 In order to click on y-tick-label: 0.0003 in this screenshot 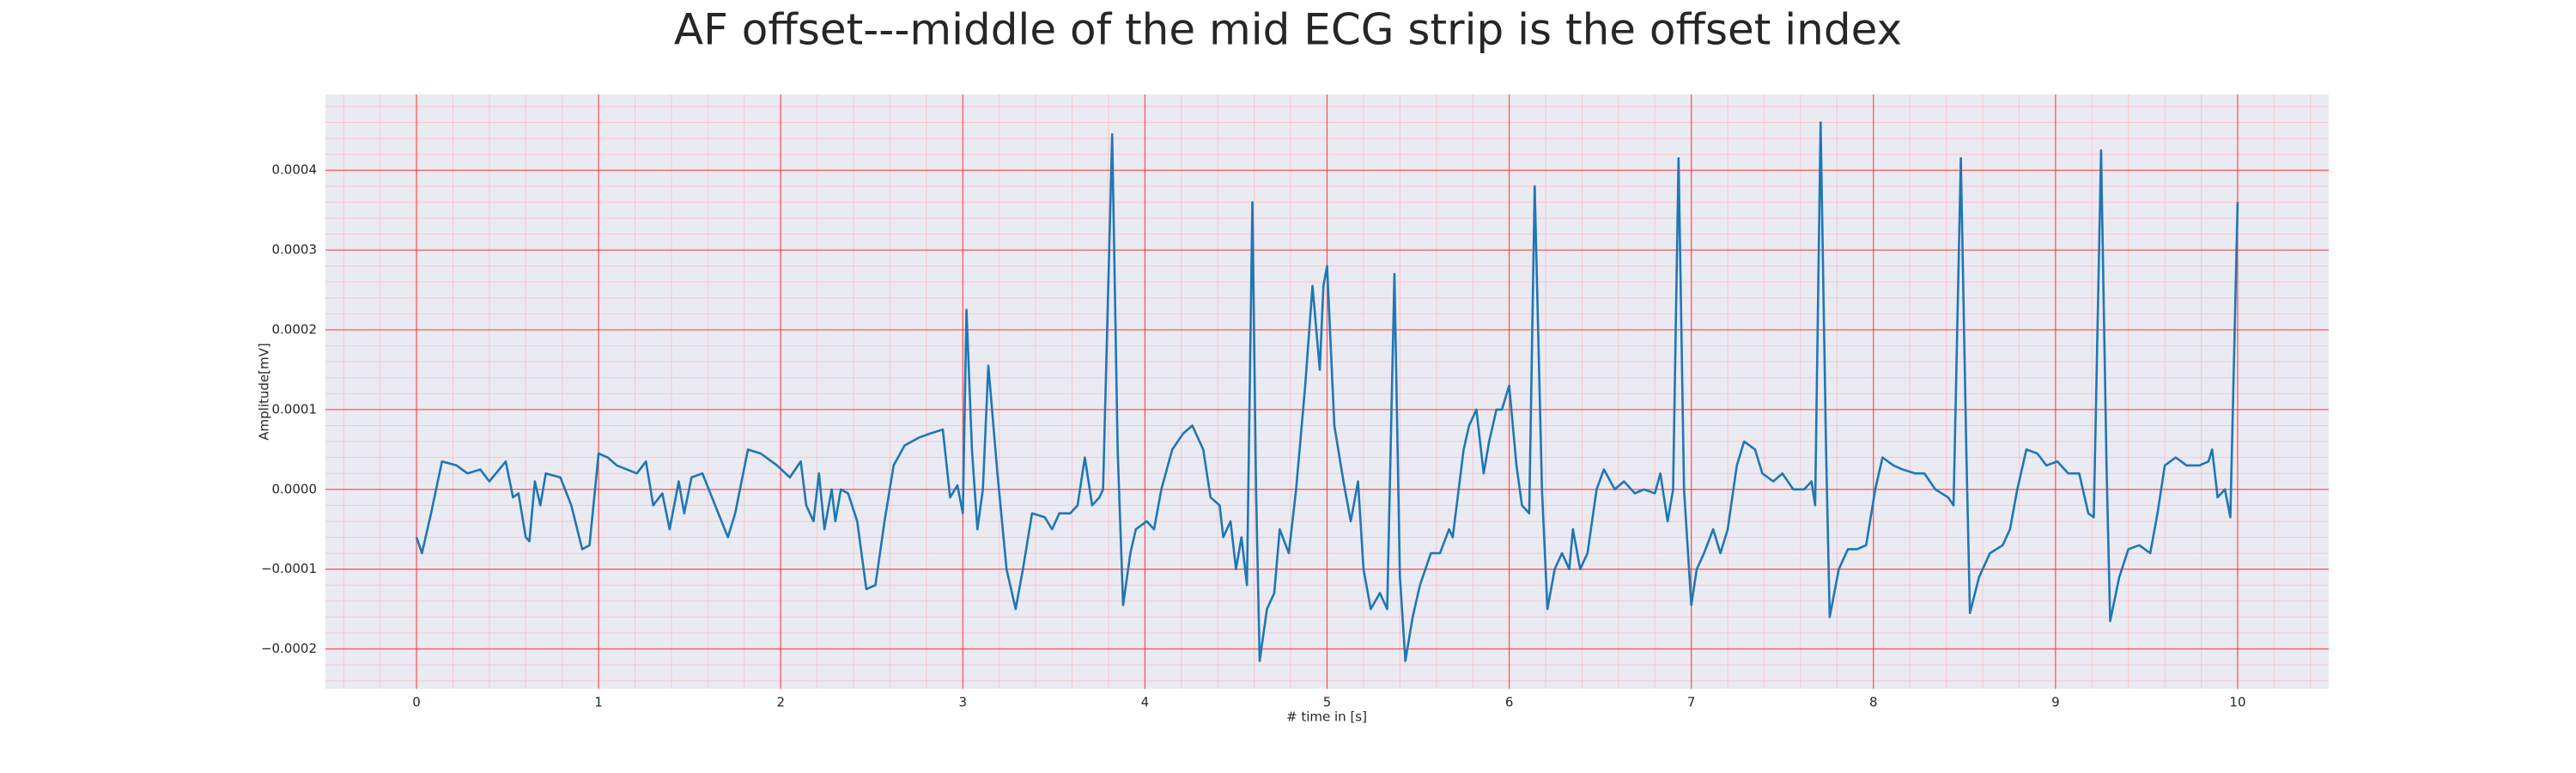, I will do `click(295, 250)`.